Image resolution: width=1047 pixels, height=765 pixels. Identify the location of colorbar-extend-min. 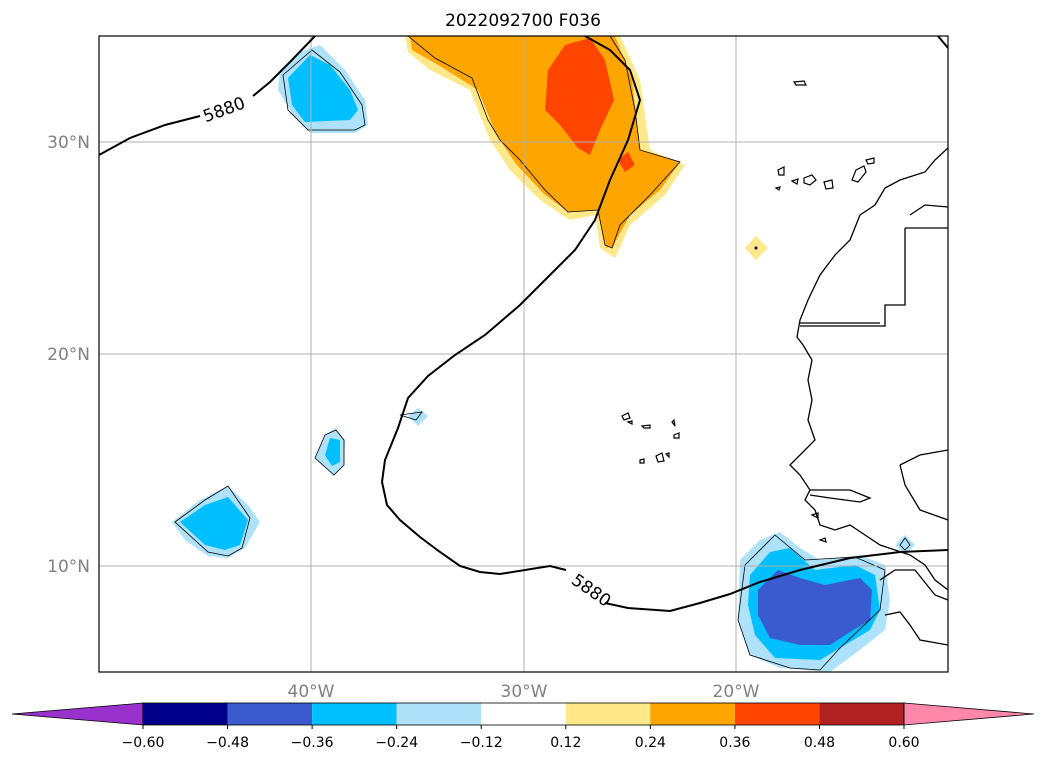
(77, 714).